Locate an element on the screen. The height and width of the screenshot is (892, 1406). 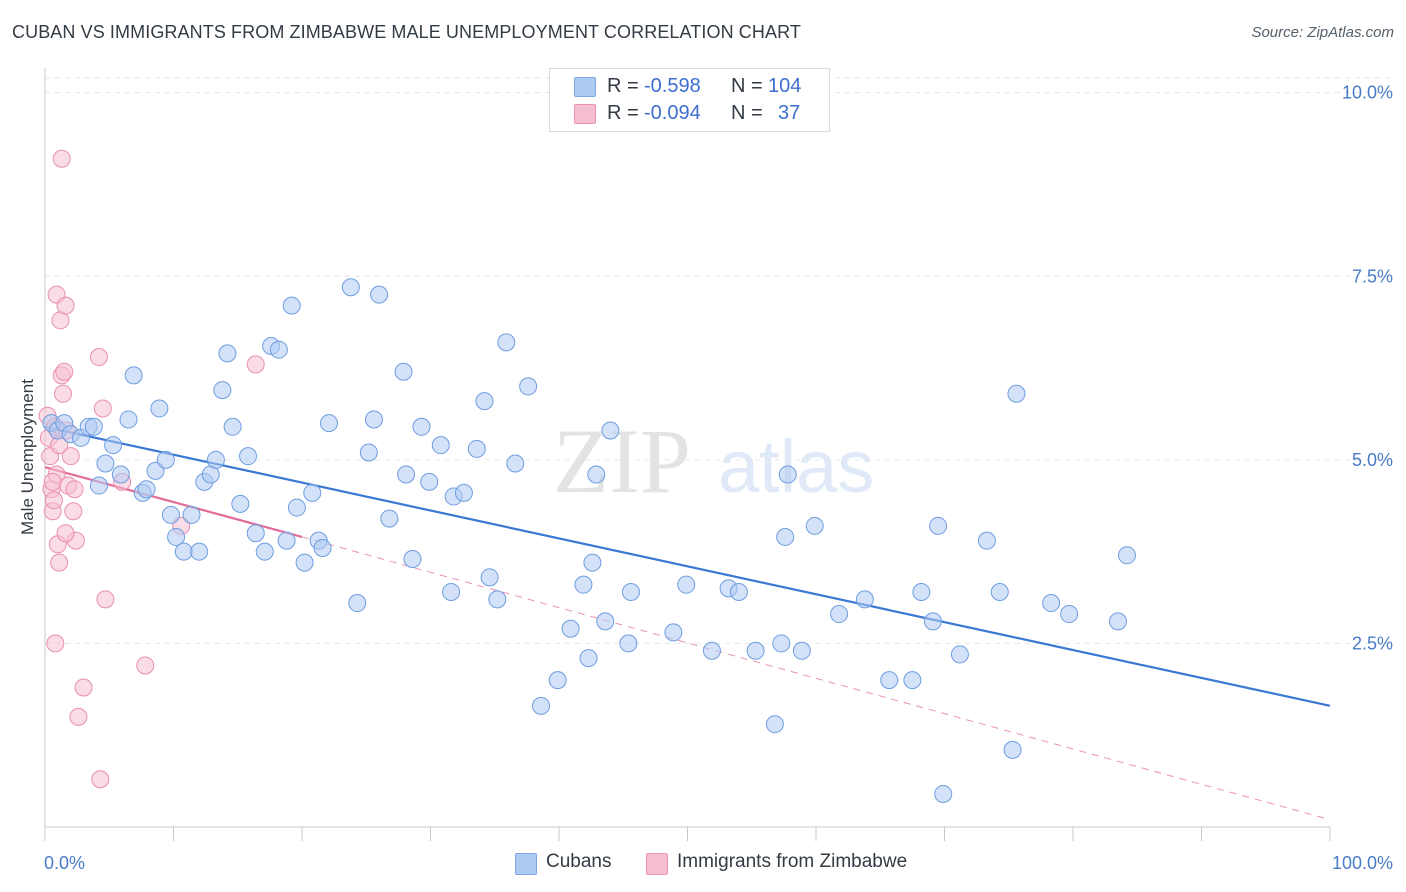
watermark-zip: ZIP is located at coordinates (622, 461).